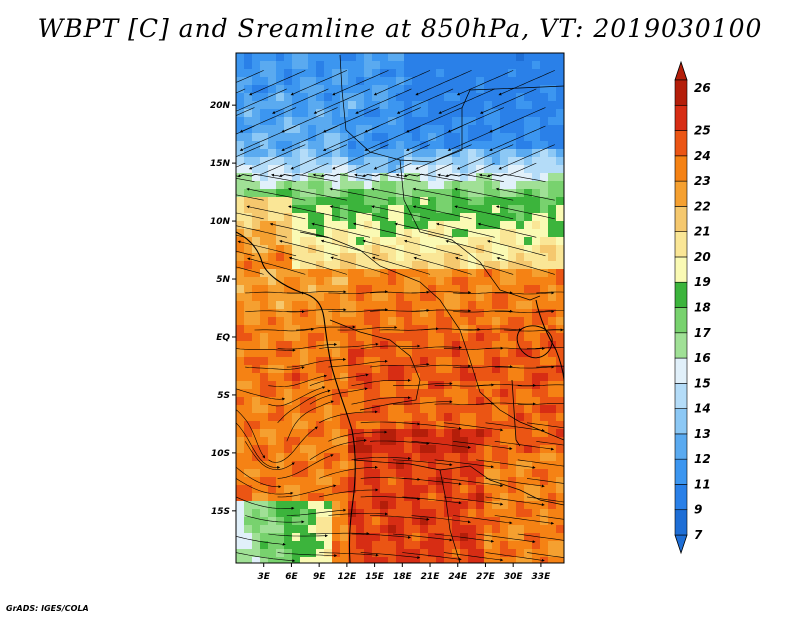 The height and width of the screenshot is (618, 800). I want to click on colorbar-label: 23, so click(702, 181).